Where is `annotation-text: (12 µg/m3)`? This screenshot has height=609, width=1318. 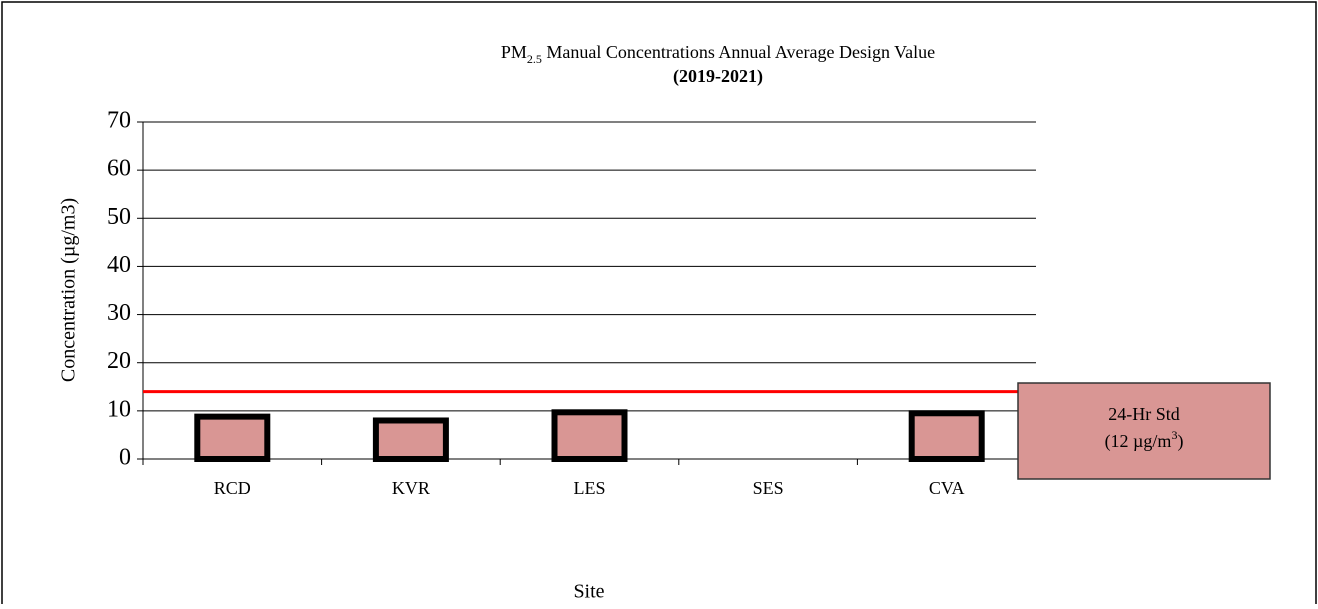 annotation-text: (12 µg/m3) is located at coordinates (1144, 440).